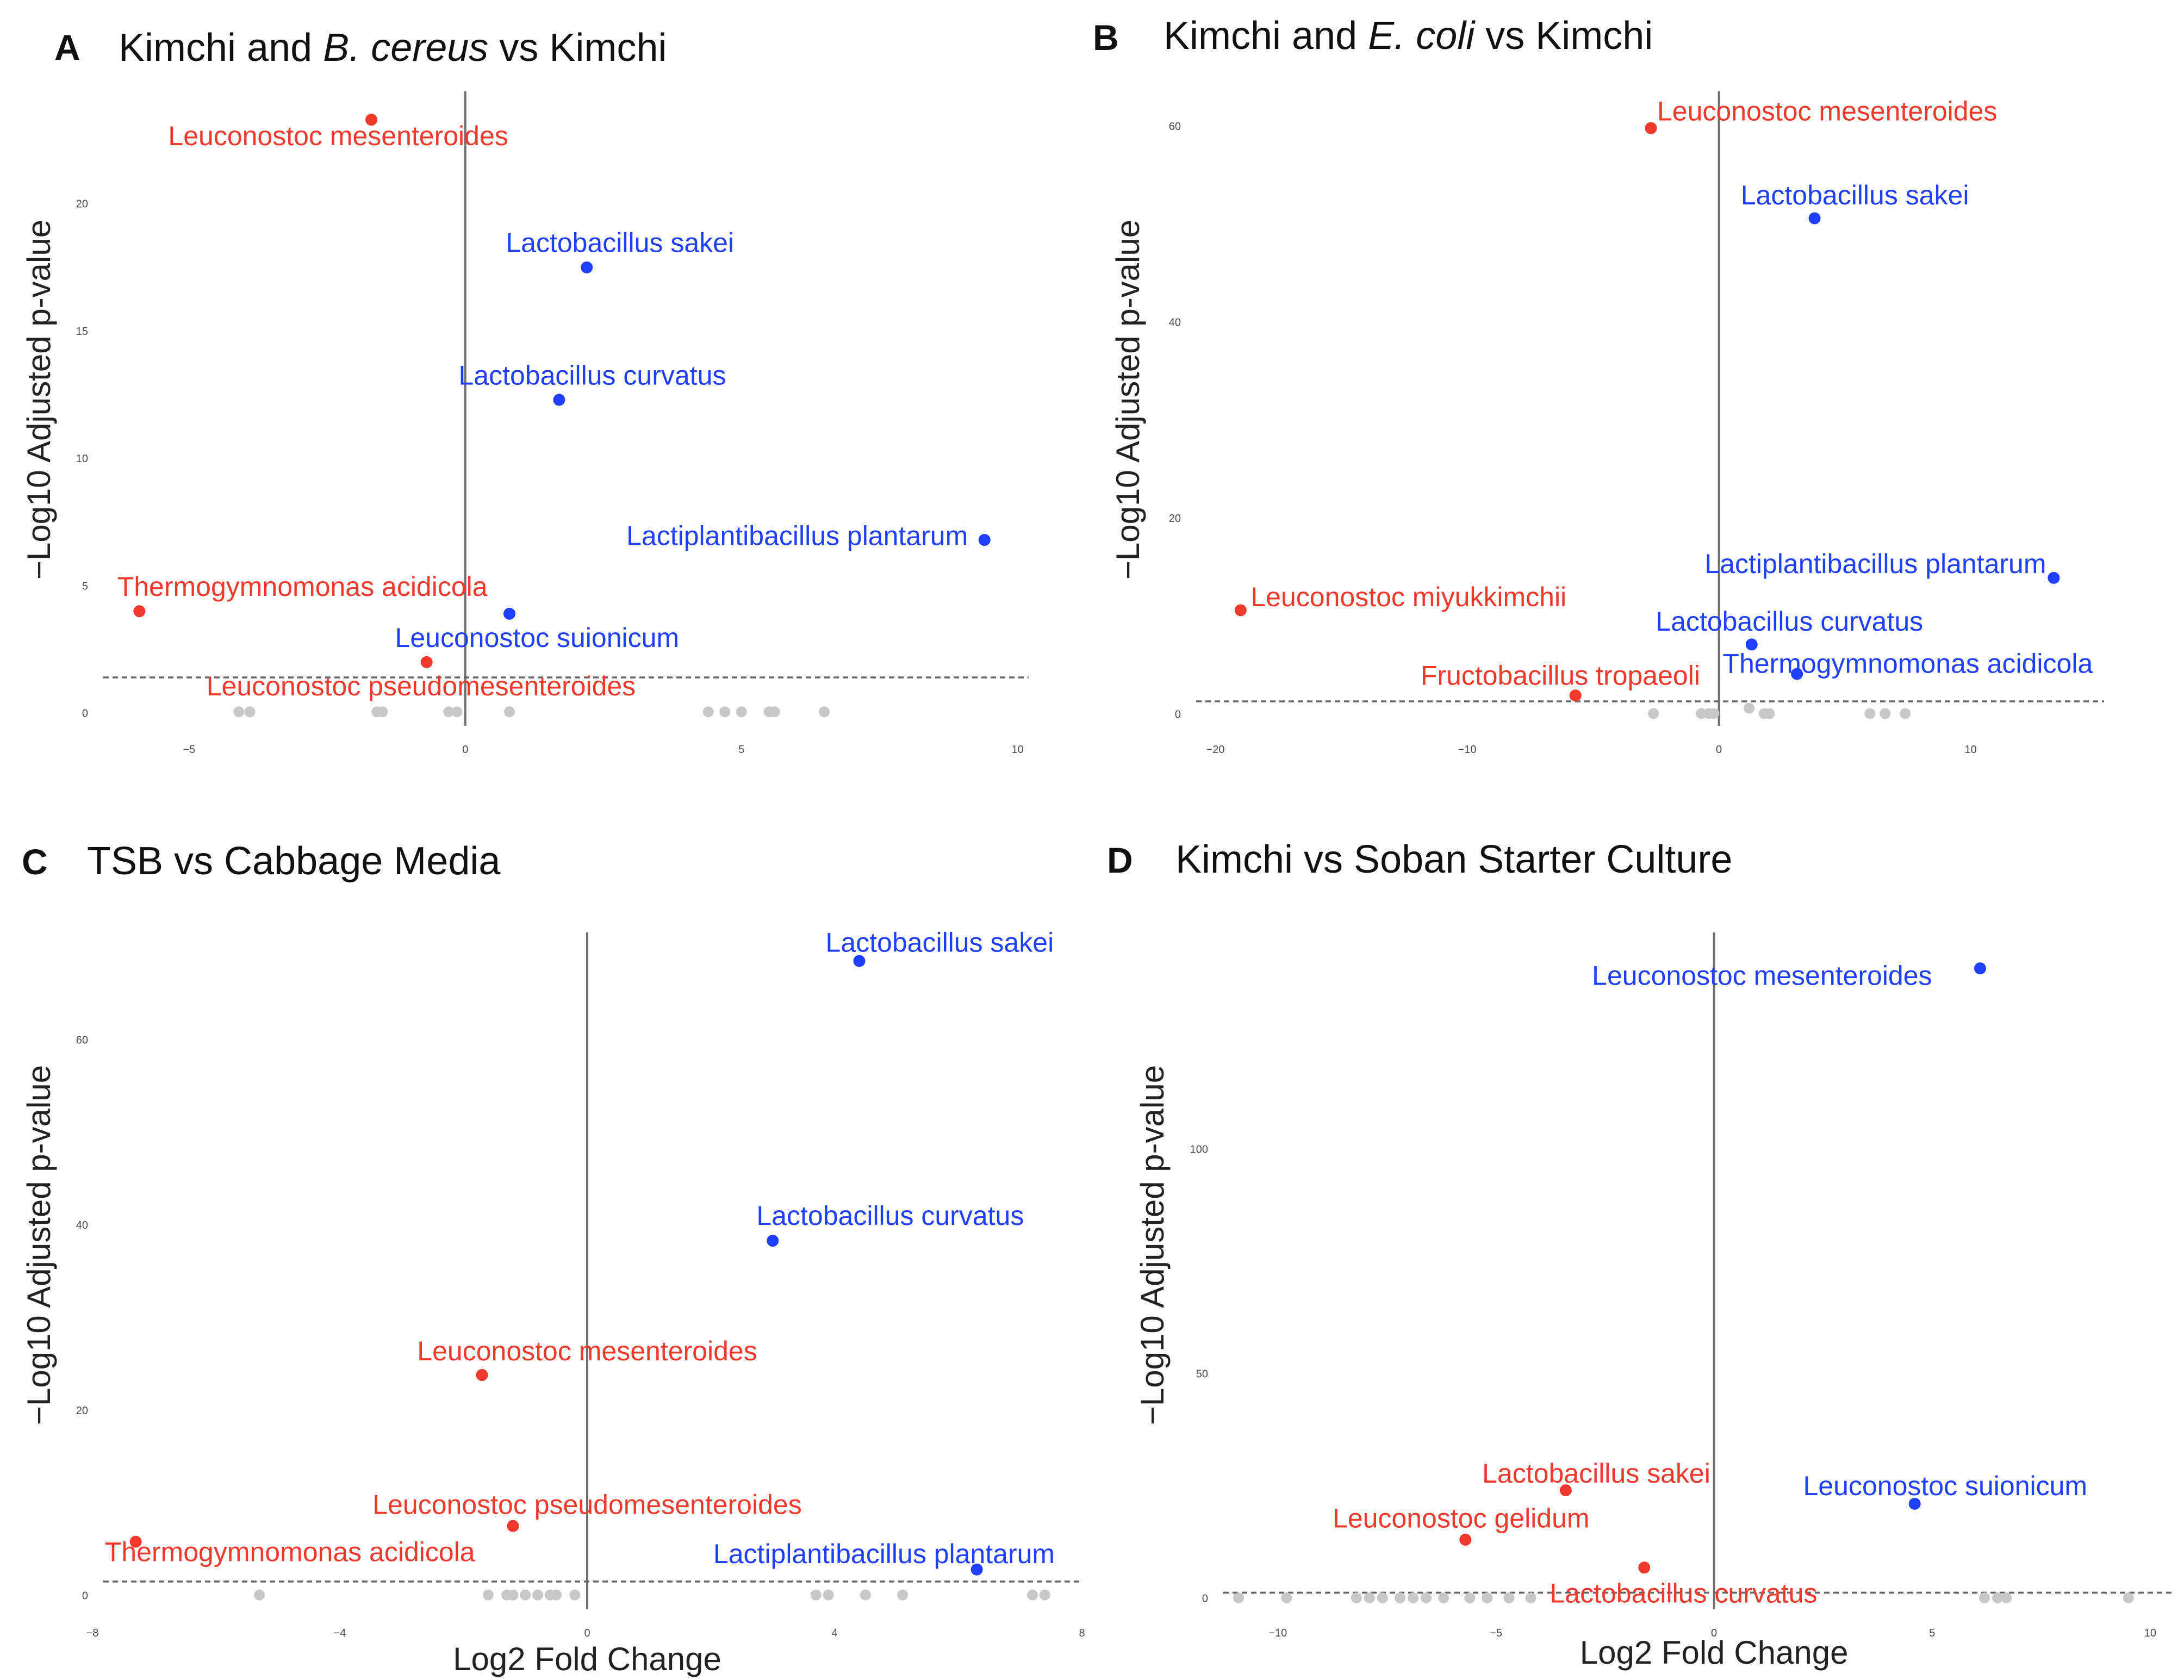 The image size is (2184, 1680). What do you see at coordinates (1422, 36) in the screenshot?
I see `title-species: E. coli` at bounding box center [1422, 36].